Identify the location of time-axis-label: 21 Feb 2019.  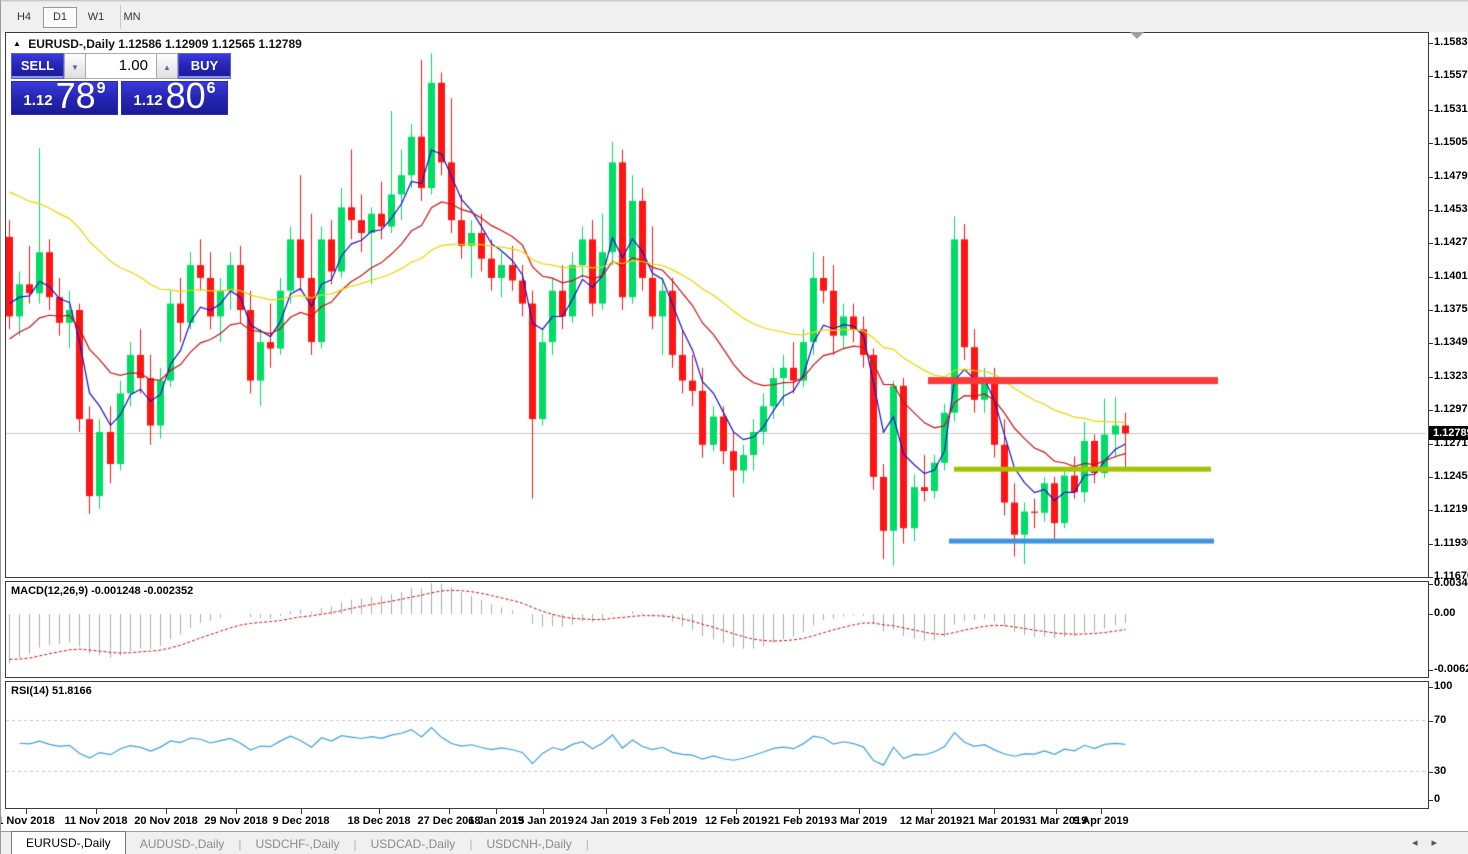
(799, 821).